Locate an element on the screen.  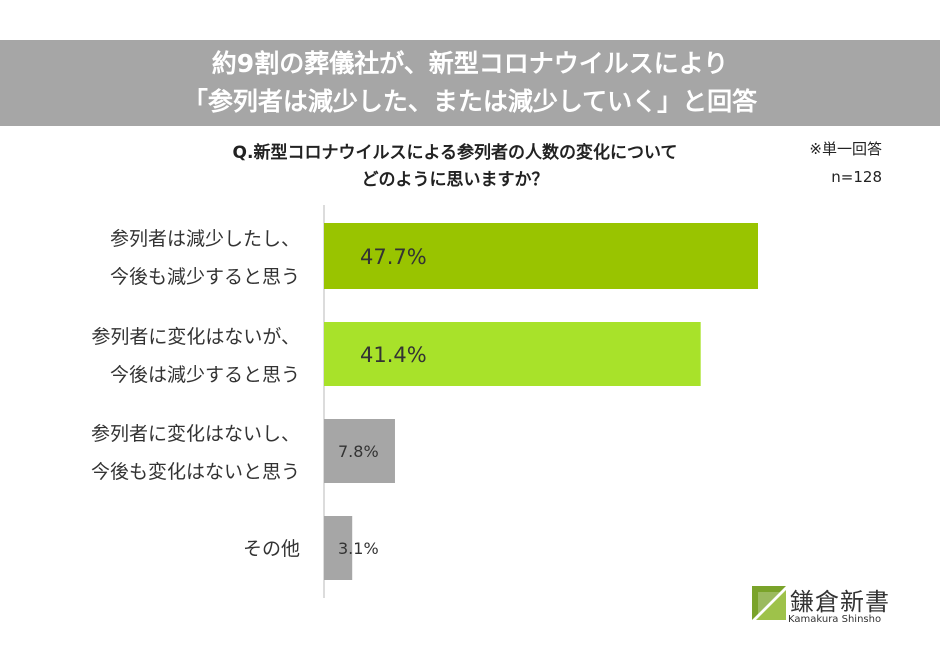
sample-size-note: n=128 is located at coordinates (856, 177).